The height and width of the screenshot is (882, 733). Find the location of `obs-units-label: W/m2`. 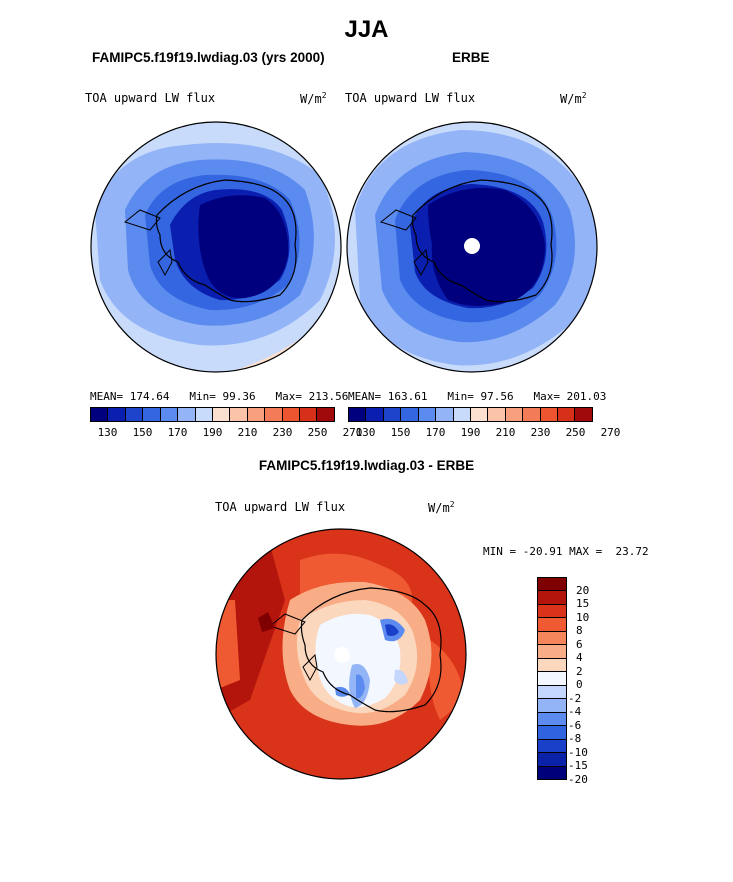

obs-units-label: W/m2 is located at coordinates (573, 98).